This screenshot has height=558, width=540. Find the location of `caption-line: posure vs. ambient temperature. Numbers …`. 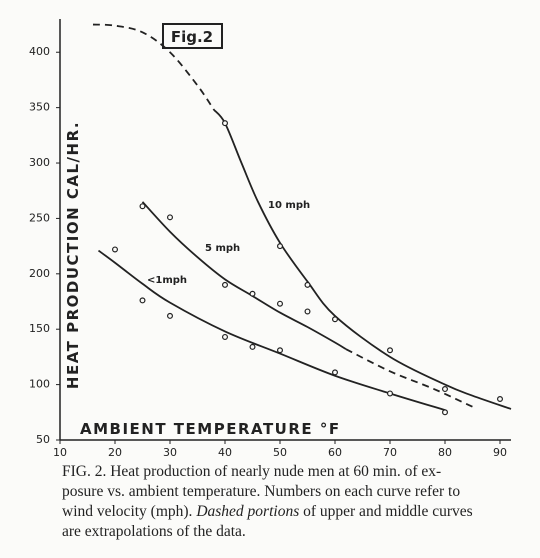

caption-line: posure vs. ambient temperature. Numbers … is located at coordinates (261, 491).